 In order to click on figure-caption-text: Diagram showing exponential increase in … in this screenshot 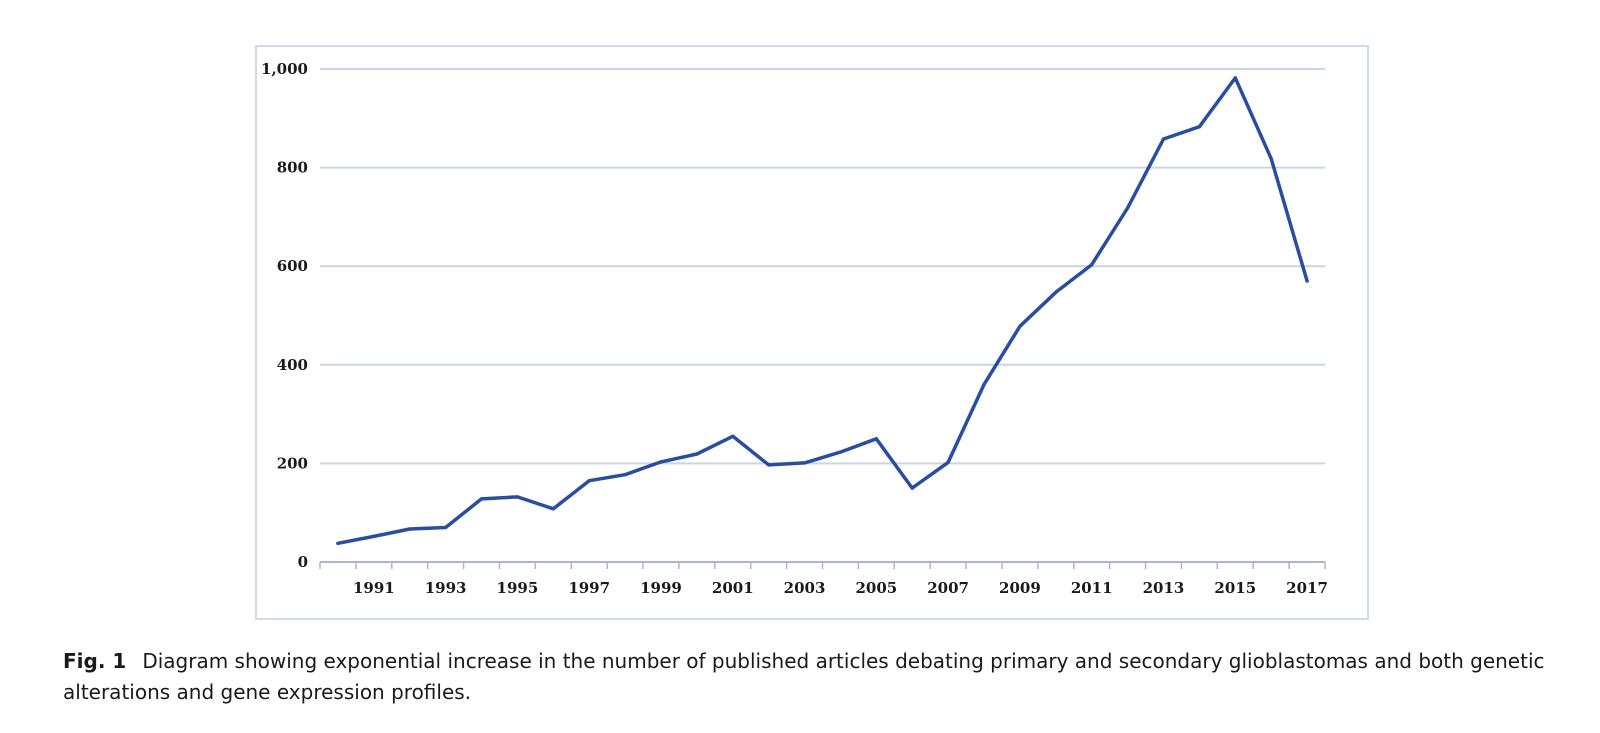, I will do `click(804, 676)`.